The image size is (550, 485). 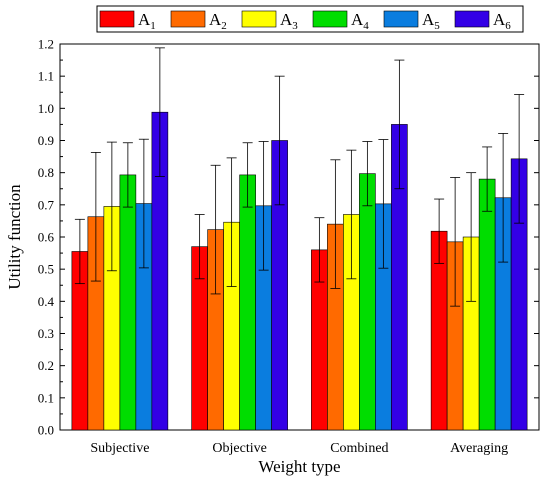 I want to click on legend-label: A4, so click(x=360, y=21).